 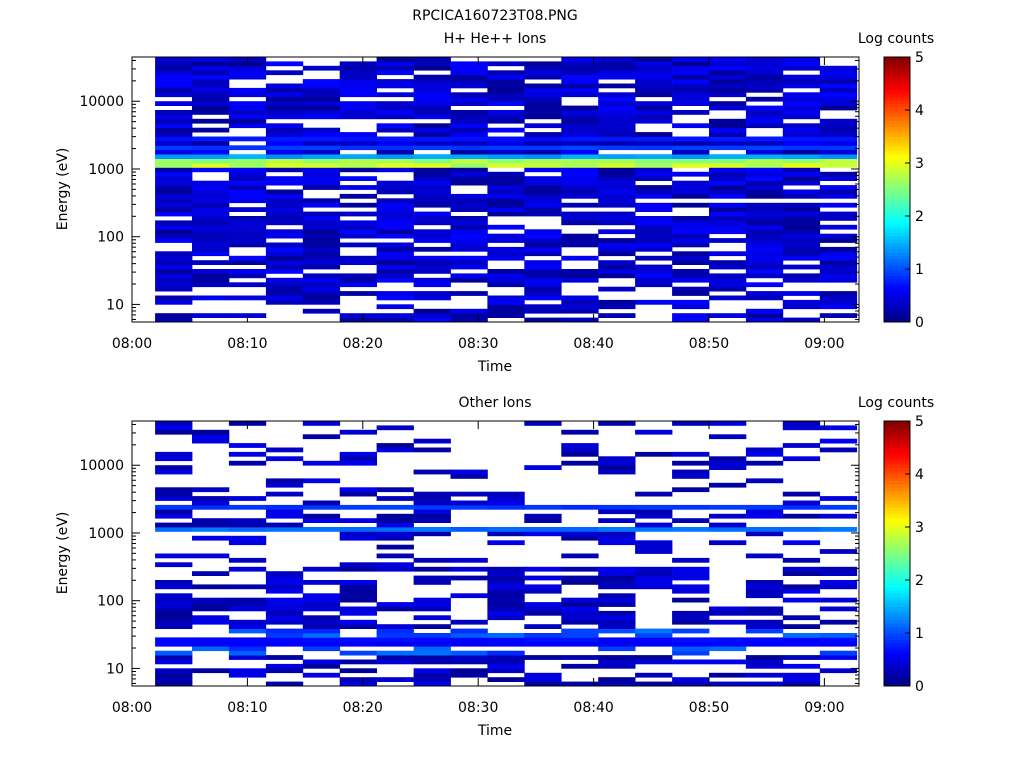 I want to click on colorbar-tick-label: 1, so click(x=919, y=270).